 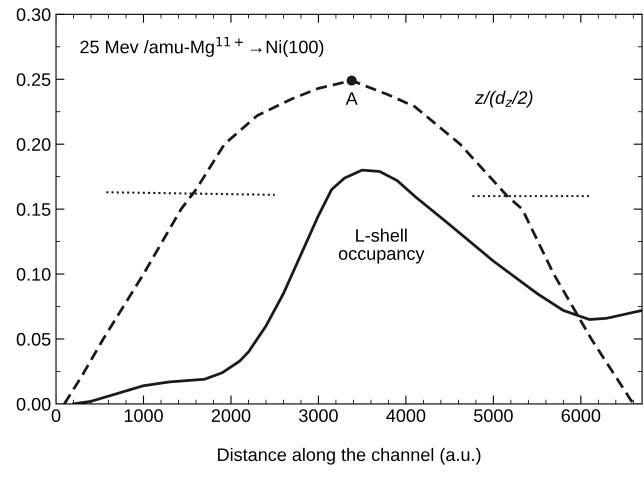 What do you see at coordinates (493, 415) in the screenshot?
I see `x-tick-label: 5000` at bounding box center [493, 415].